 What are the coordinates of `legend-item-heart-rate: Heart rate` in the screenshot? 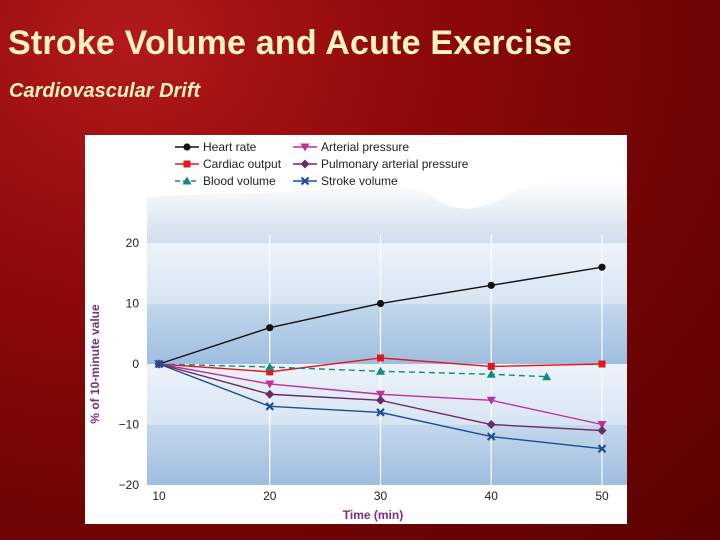 It's located at (216, 147).